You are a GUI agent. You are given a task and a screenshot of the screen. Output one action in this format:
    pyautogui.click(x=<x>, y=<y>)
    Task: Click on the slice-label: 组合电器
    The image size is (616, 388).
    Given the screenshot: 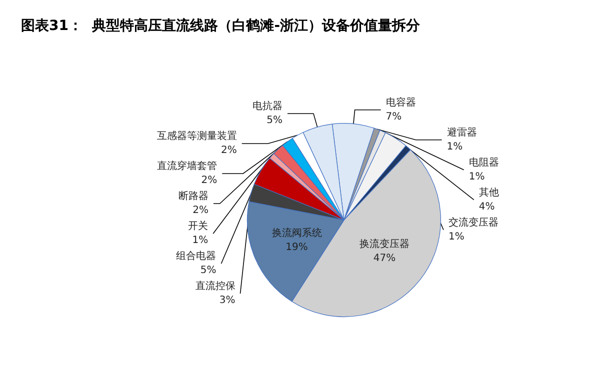 What is the action you would take?
    pyautogui.click(x=196, y=256)
    